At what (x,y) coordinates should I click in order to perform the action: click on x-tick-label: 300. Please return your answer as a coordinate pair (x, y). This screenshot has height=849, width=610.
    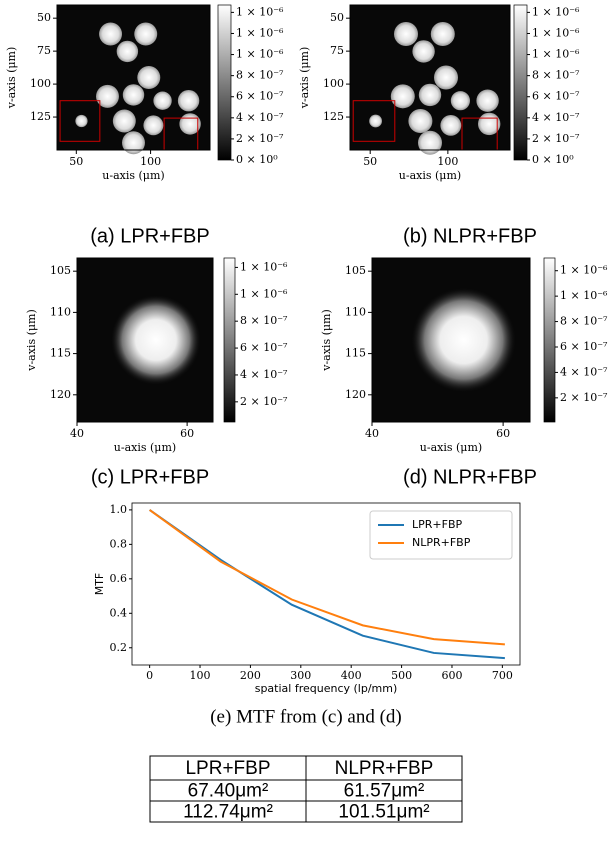
    Looking at the image, I should click on (300, 675).